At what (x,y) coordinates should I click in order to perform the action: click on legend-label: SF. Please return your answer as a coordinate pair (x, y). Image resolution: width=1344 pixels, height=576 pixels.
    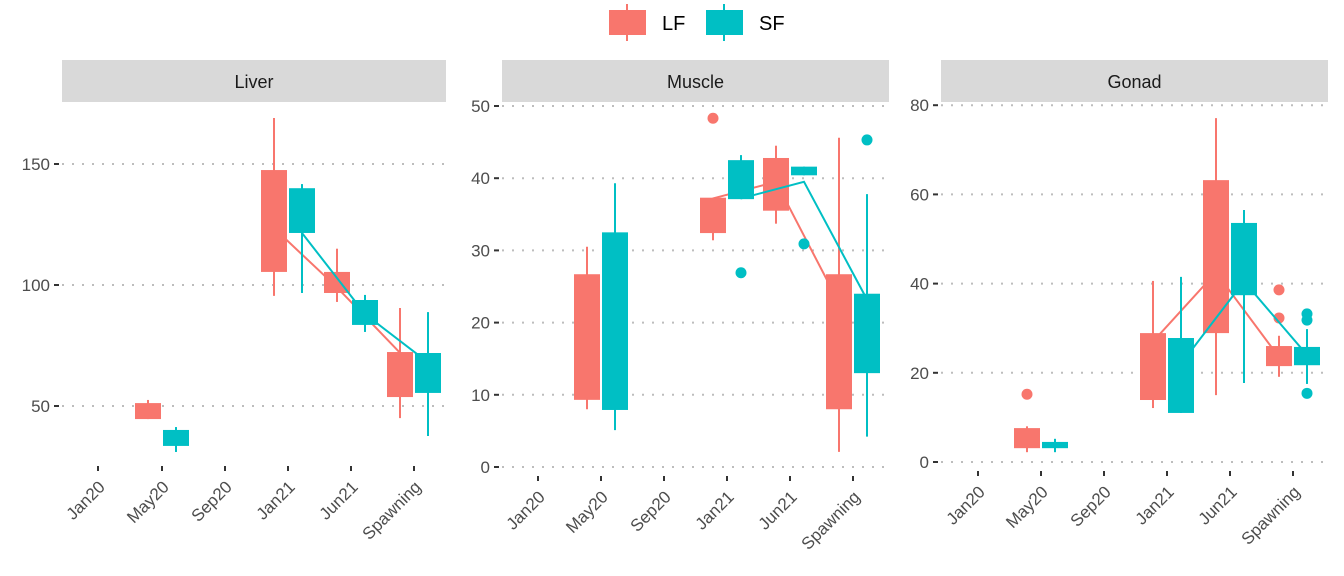
    Looking at the image, I should click on (772, 24).